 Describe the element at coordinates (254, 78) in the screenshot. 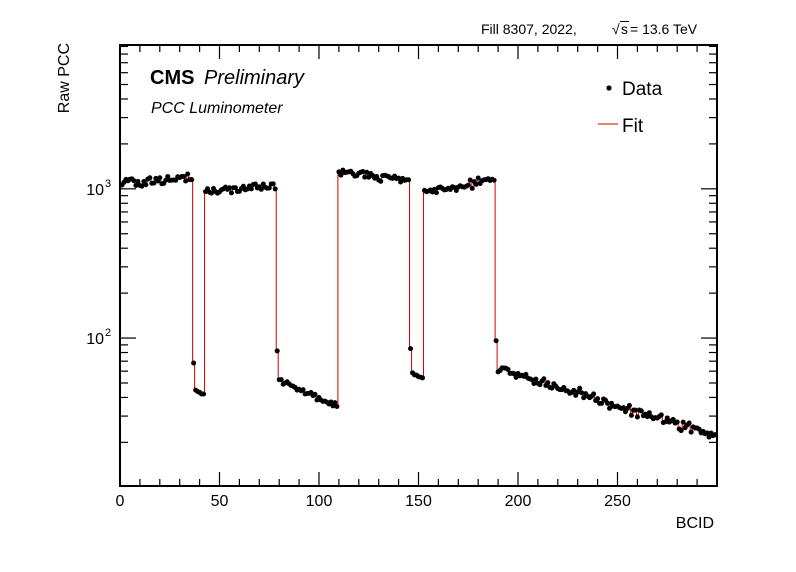

I see `preliminary-label: Preliminary` at that location.